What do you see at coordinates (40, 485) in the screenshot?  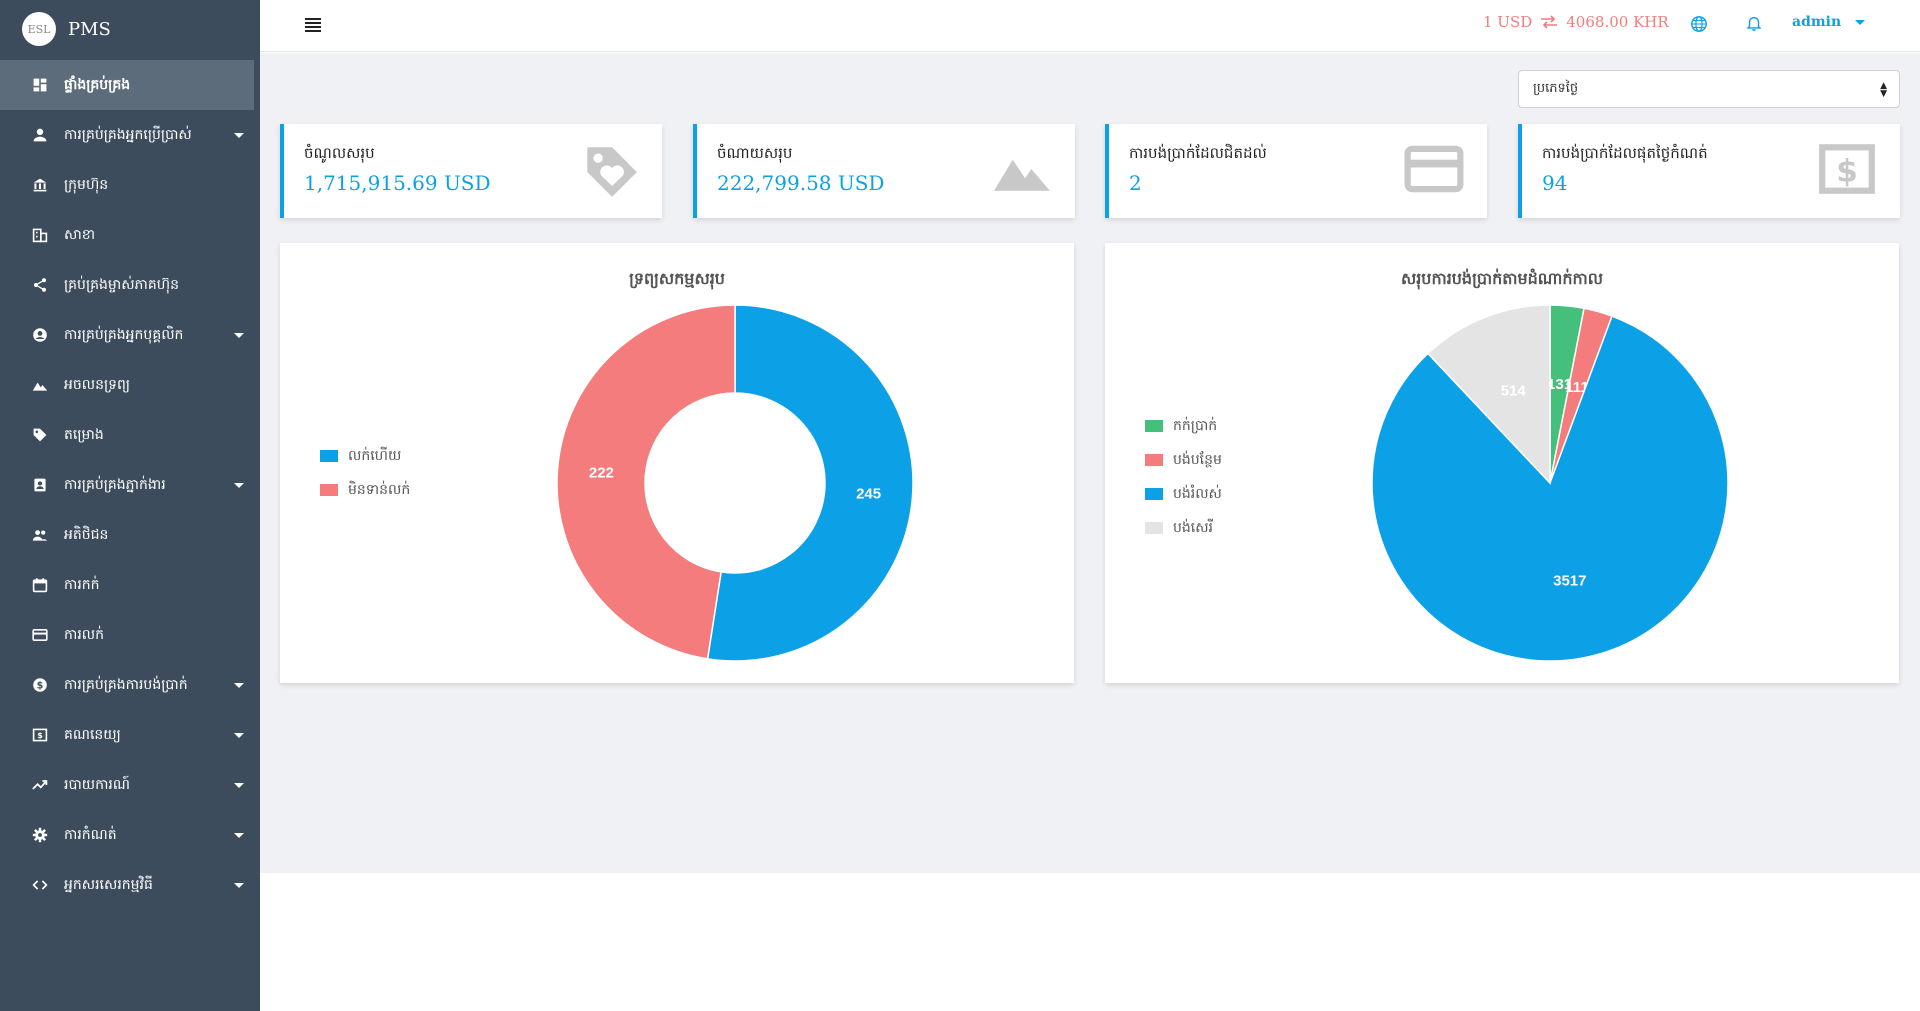 I see `contact-icon` at bounding box center [40, 485].